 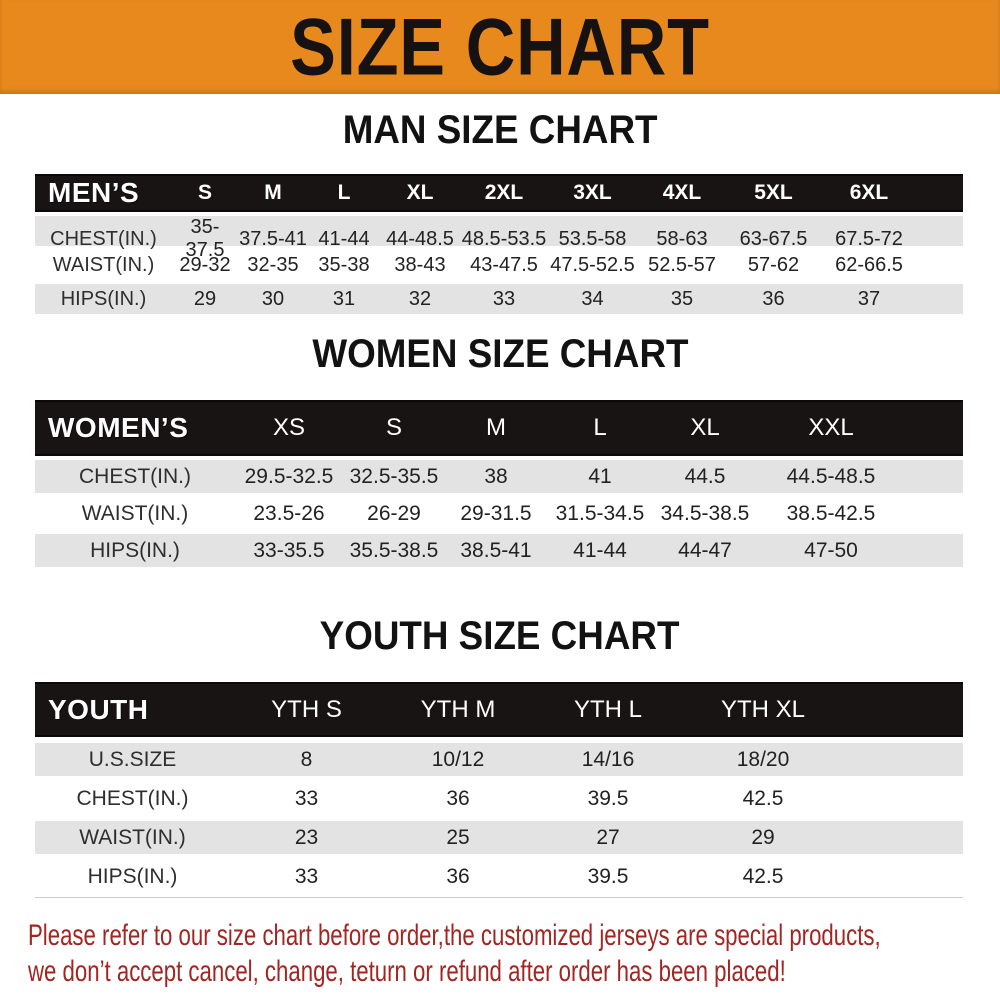 What do you see at coordinates (205, 238) in the screenshot?
I see `value-cell: 35-37.5` at bounding box center [205, 238].